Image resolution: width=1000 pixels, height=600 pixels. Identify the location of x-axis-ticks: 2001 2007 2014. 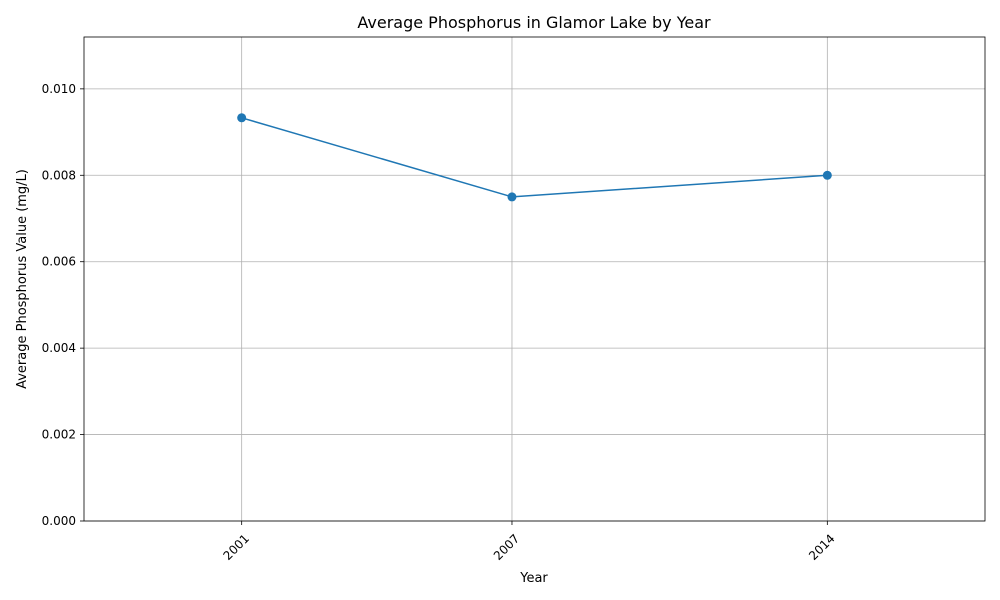
(529, 542).